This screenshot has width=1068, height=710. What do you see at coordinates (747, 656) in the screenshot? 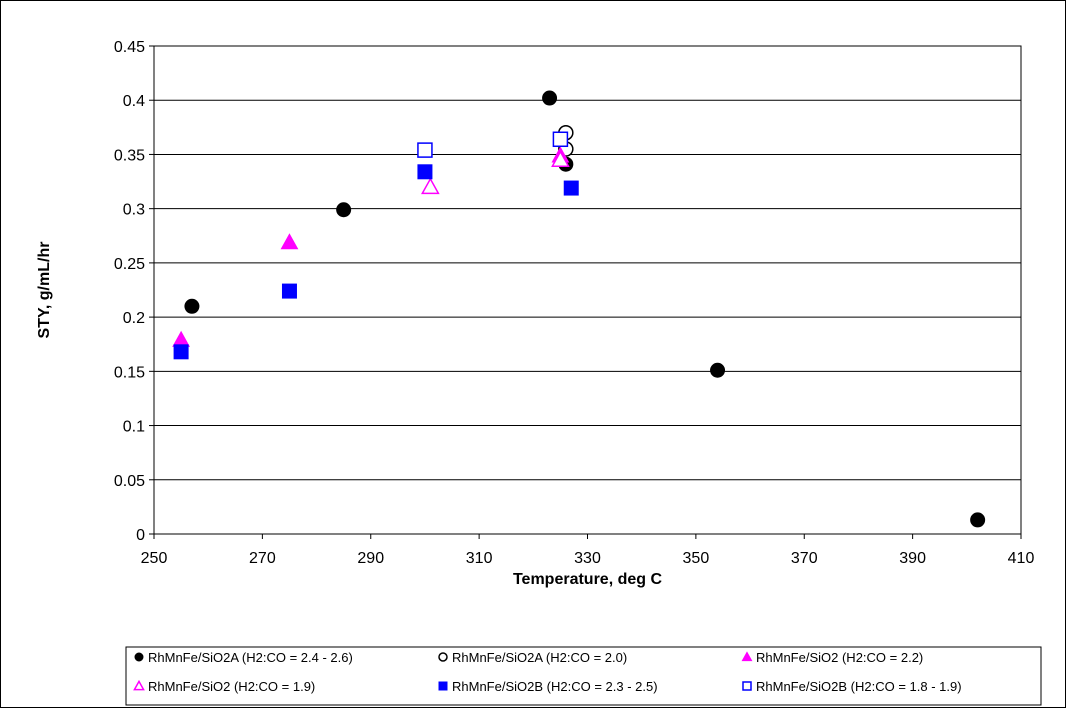
I see `legend-marker-filled-triangle` at bounding box center [747, 656].